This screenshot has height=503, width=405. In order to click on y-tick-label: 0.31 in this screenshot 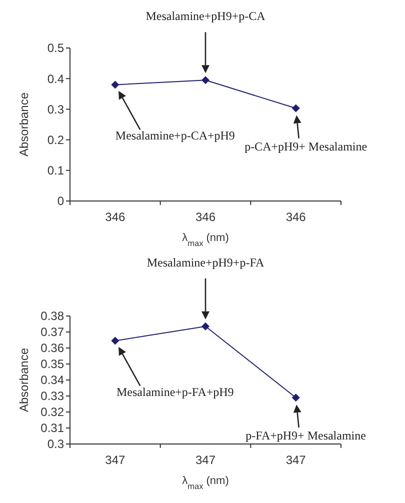, I will do `click(52, 428)`.